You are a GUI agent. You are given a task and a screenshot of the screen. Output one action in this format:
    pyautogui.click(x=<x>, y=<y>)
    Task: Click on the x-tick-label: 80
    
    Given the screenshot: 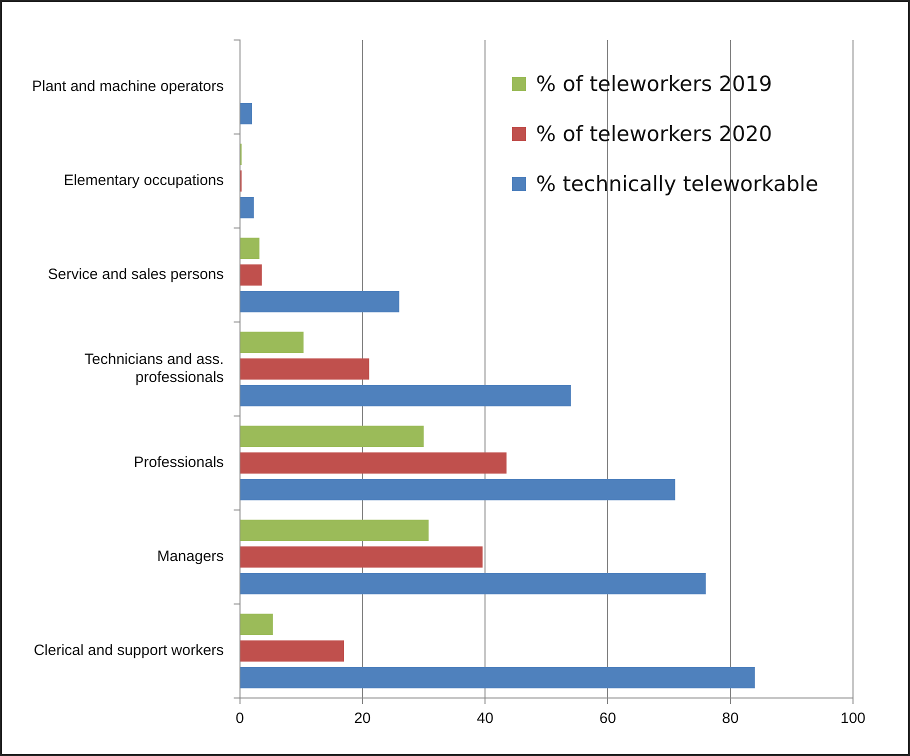 What is the action you would take?
    pyautogui.click(x=730, y=719)
    